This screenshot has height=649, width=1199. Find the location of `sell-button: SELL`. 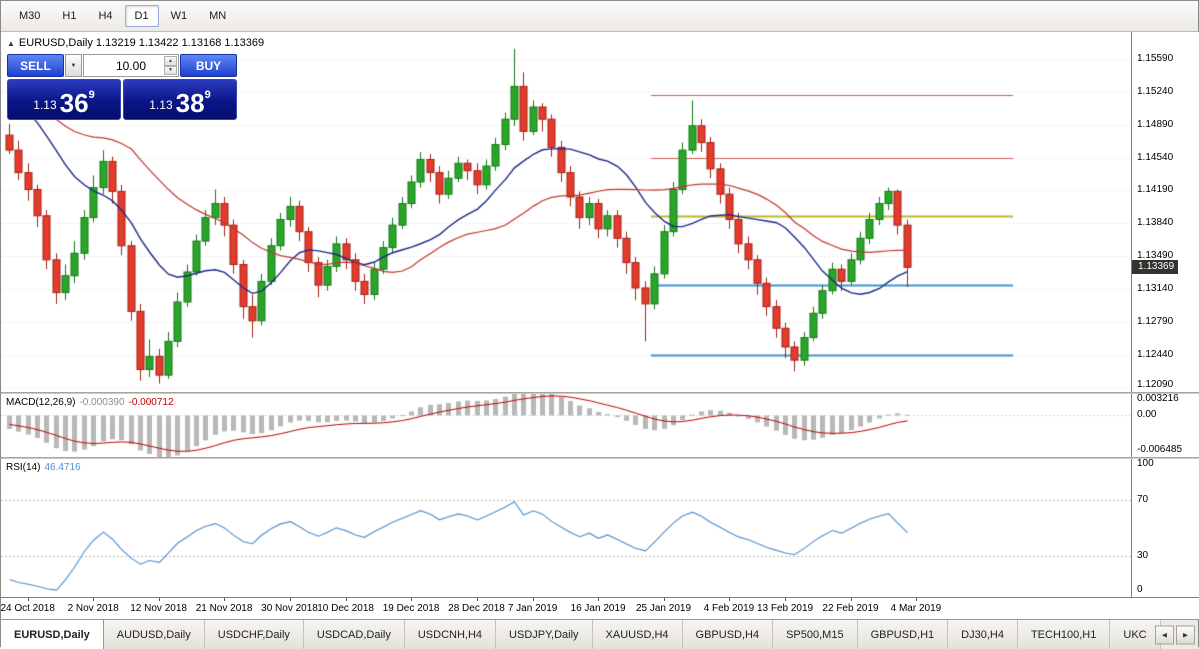

sell-button: SELL is located at coordinates (35, 65).